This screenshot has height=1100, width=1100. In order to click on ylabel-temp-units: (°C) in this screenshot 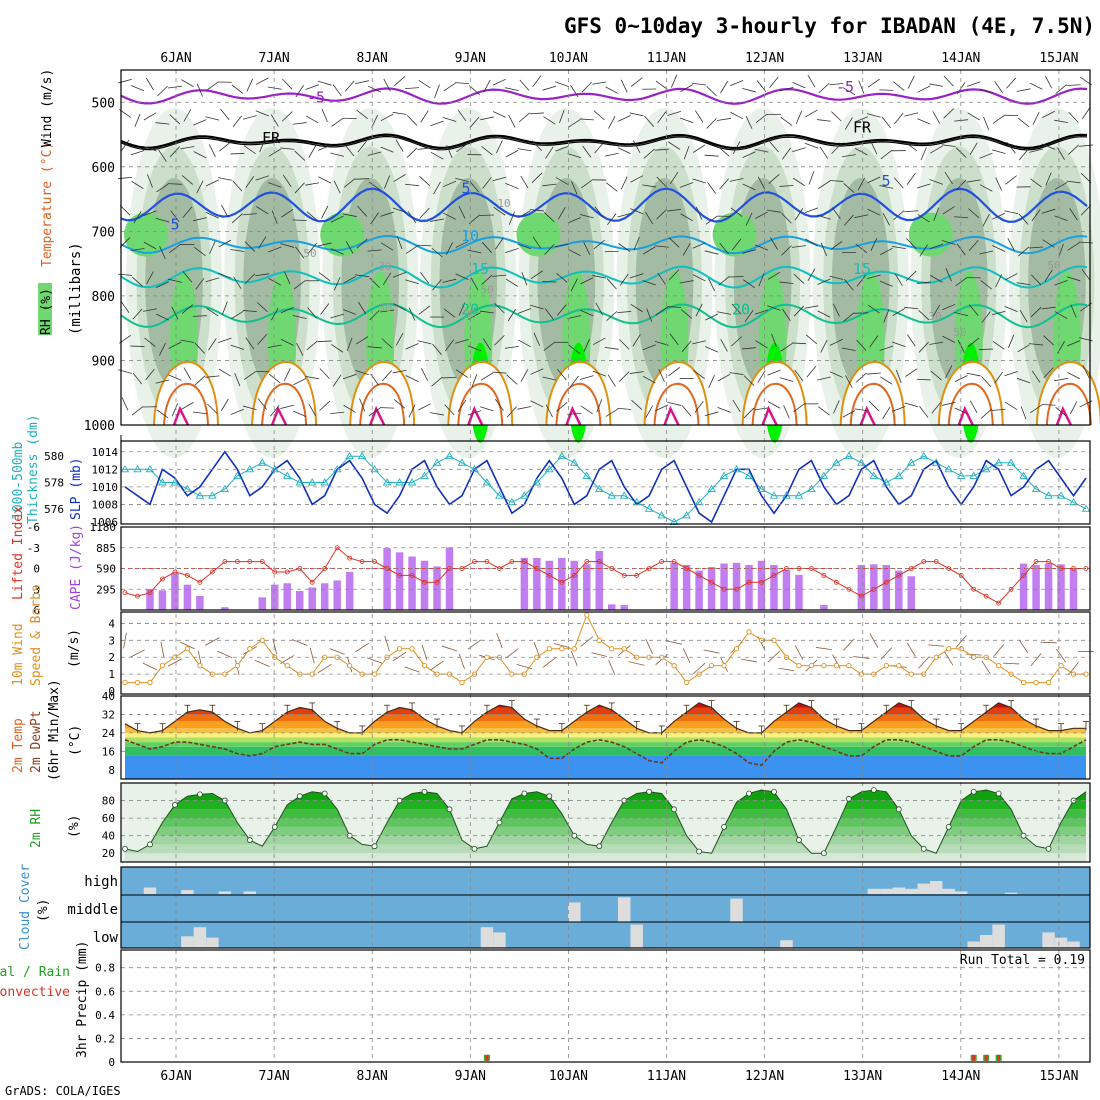, I will do `click(75, 740)`.